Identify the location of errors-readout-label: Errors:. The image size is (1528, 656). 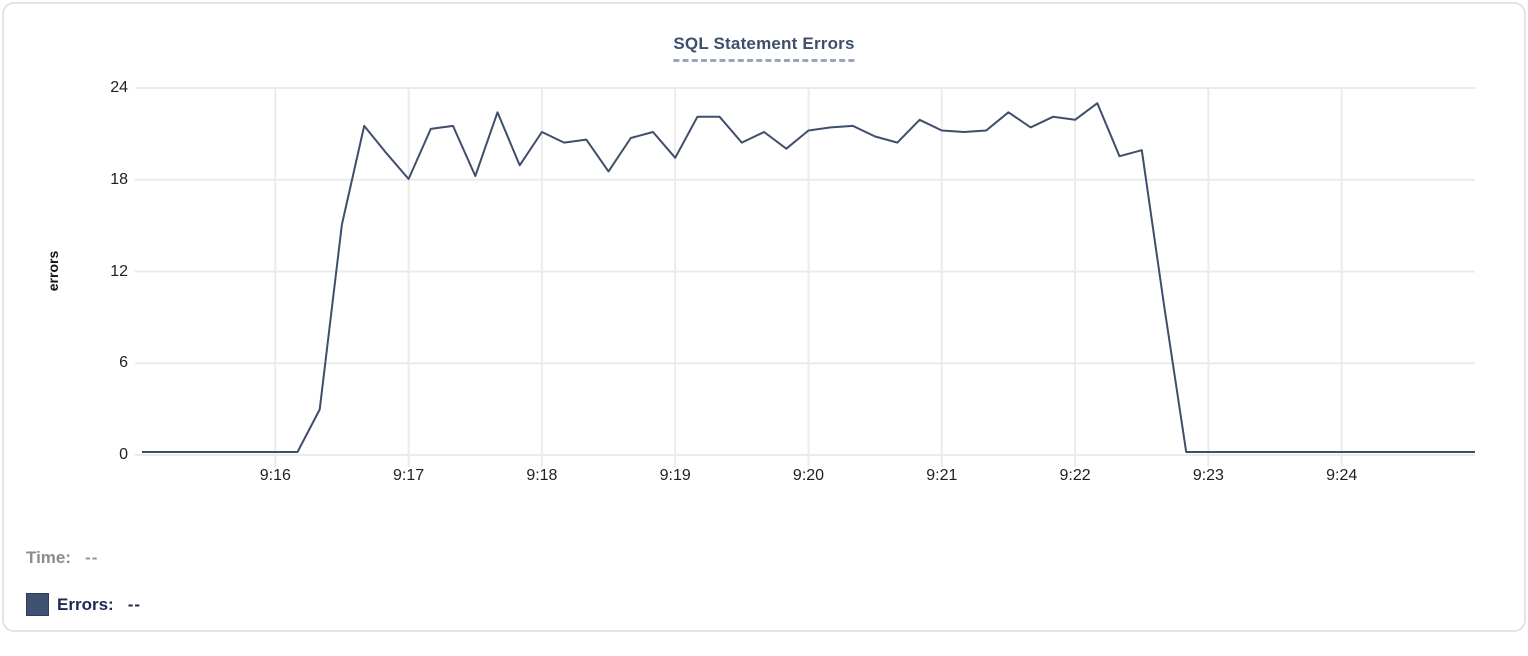
(85, 604).